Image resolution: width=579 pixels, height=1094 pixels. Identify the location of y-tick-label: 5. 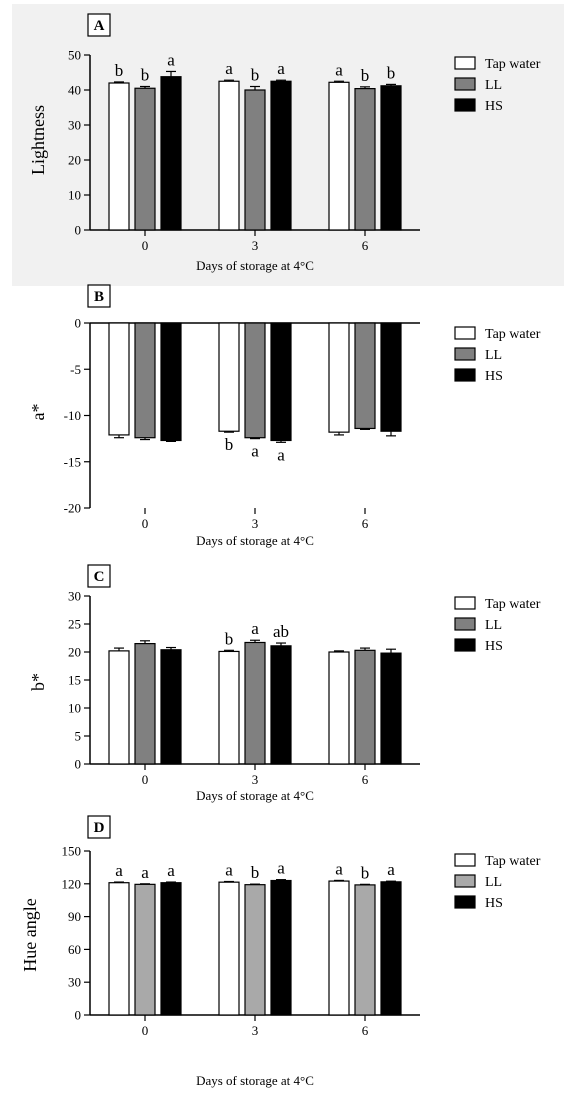
(78, 736).